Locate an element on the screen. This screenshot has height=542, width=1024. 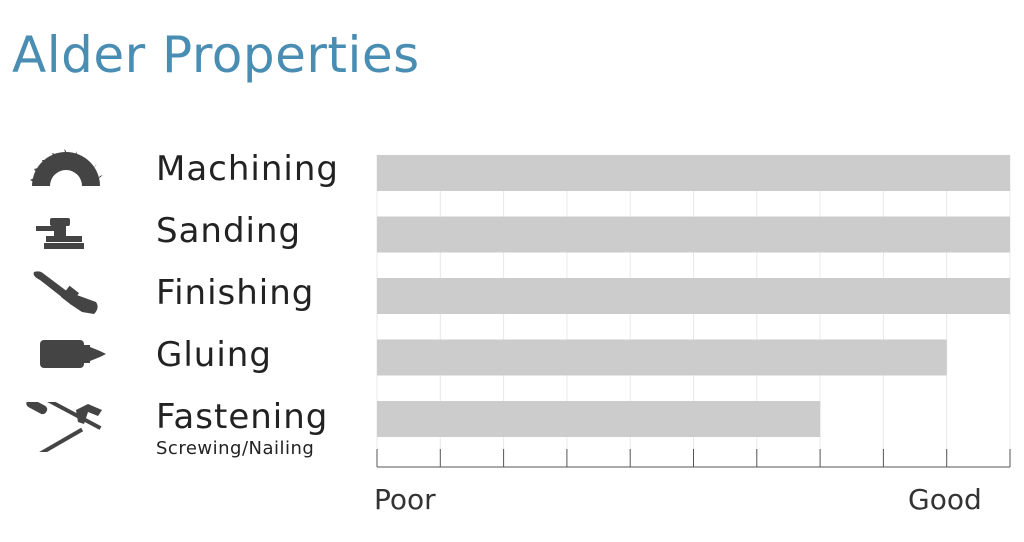
bar-sanding is located at coordinates (693, 234).